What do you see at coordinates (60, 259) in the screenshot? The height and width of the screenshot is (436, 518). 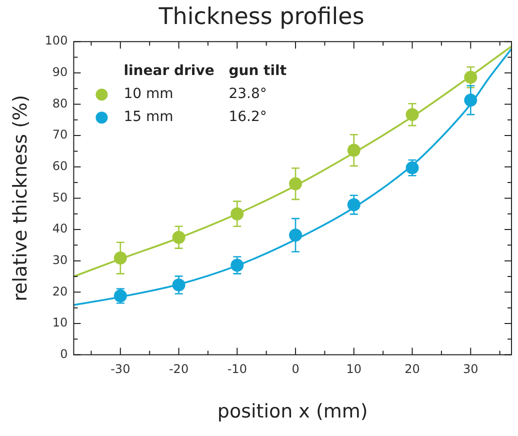 I see `y-tick-label: 30` at bounding box center [60, 259].